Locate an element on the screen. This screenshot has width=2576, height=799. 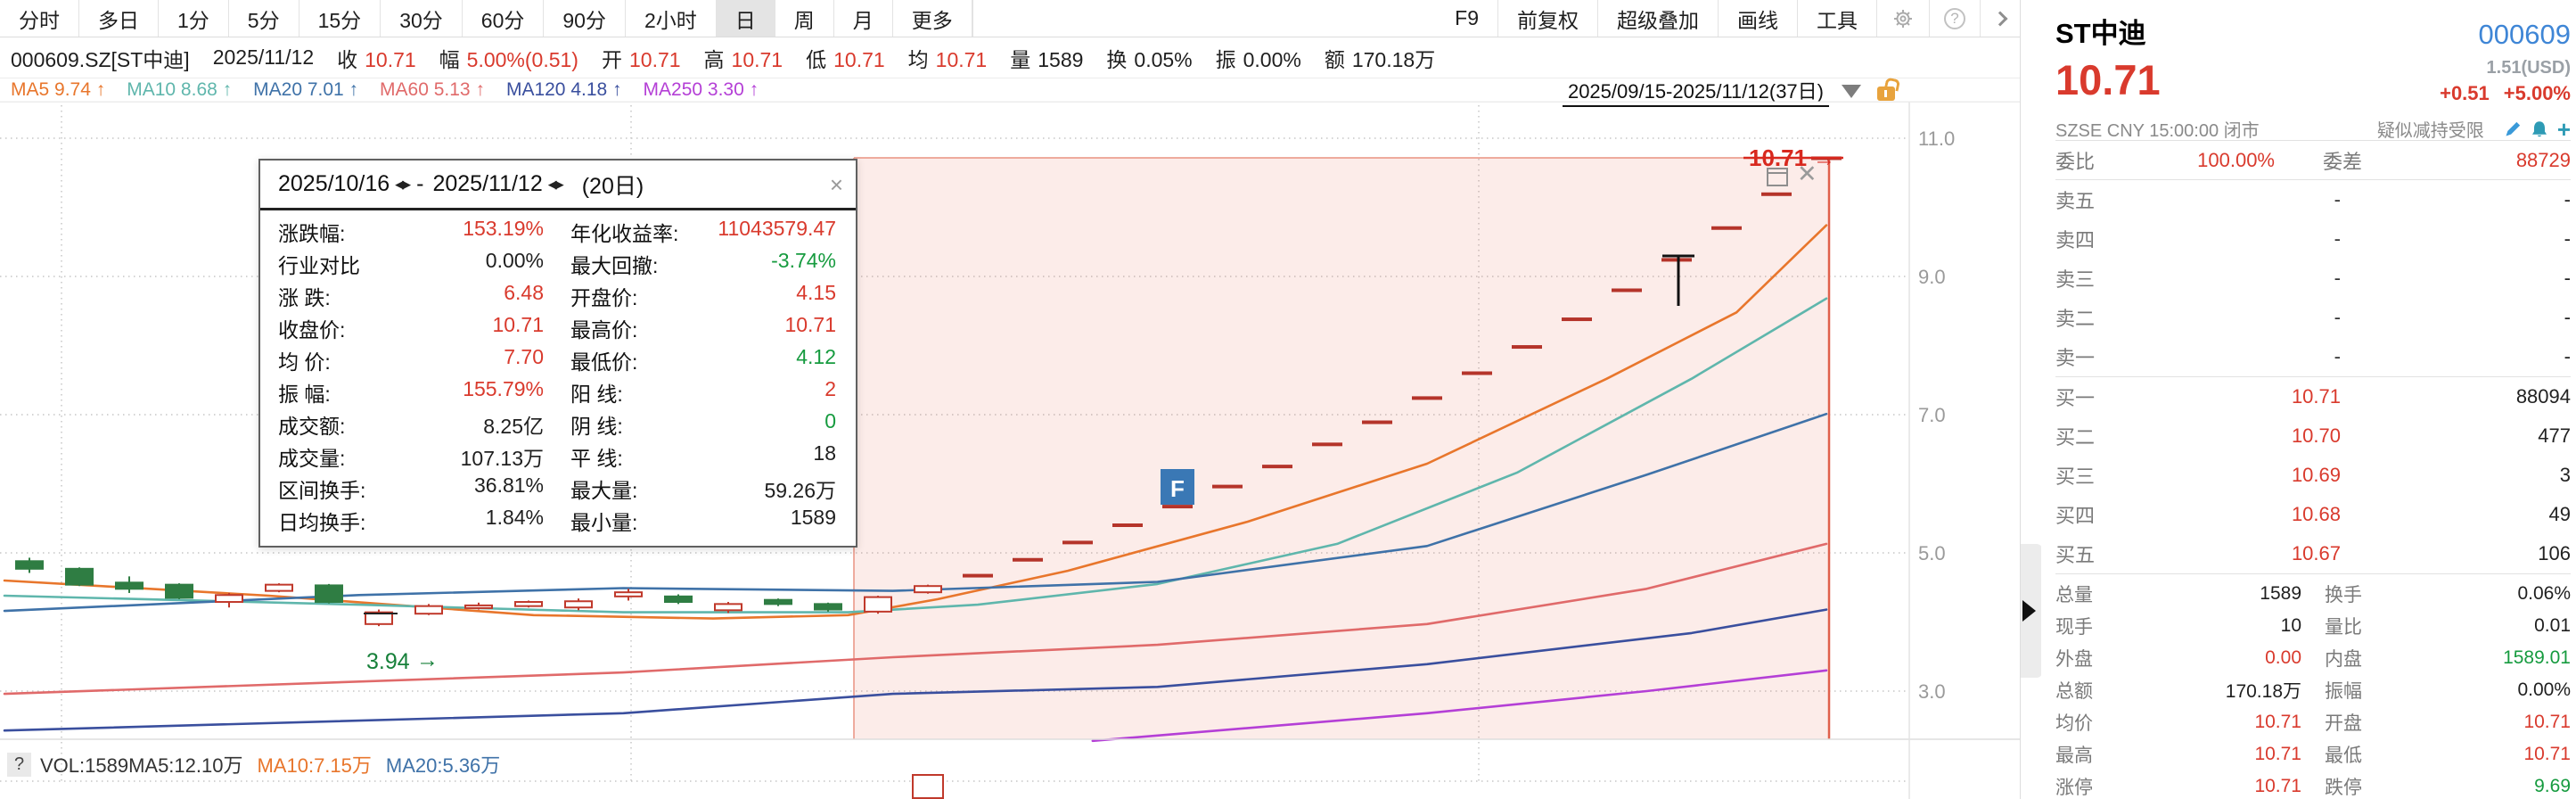
vol-ma5-label: VOL:1589MA5:12.10万 is located at coordinates (141, 765).